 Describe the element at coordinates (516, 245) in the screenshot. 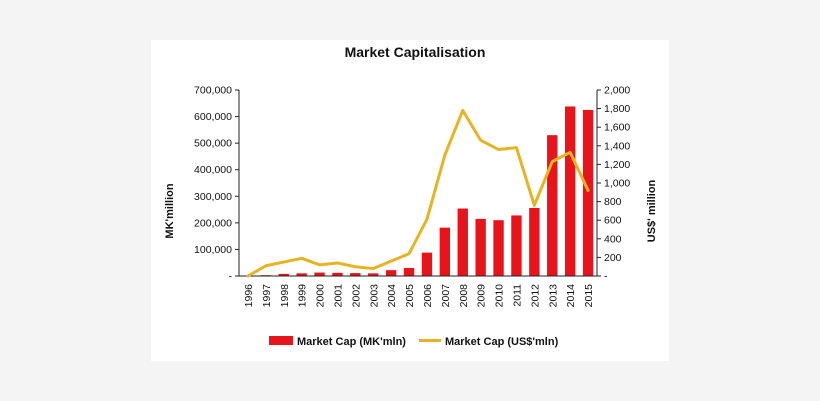

I see `bar-2011` at that location.